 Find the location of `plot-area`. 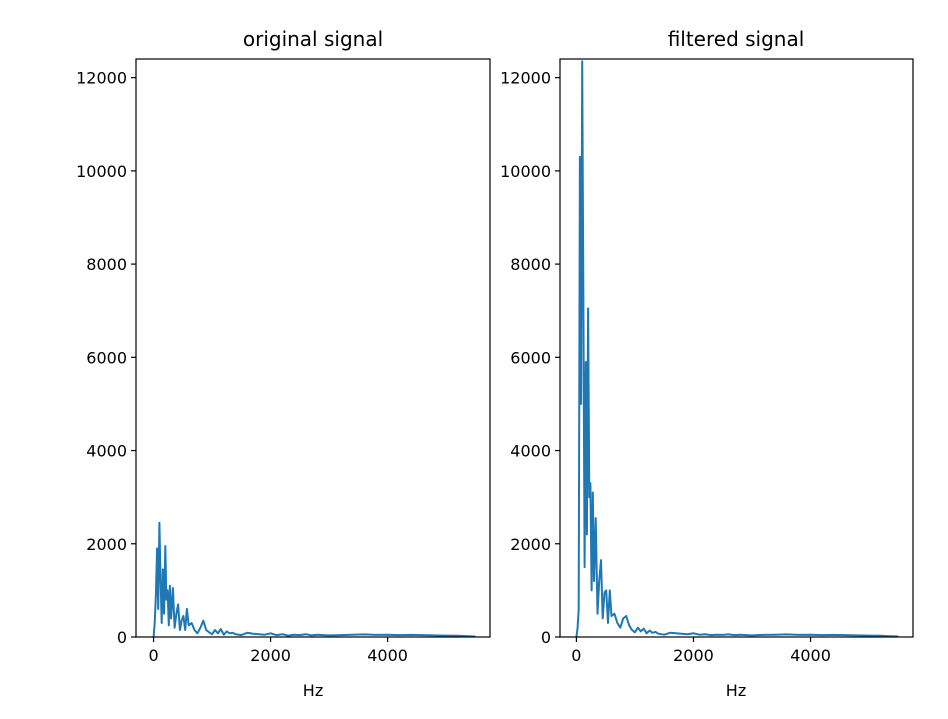

plot-area is located at coordinates (314, 579).